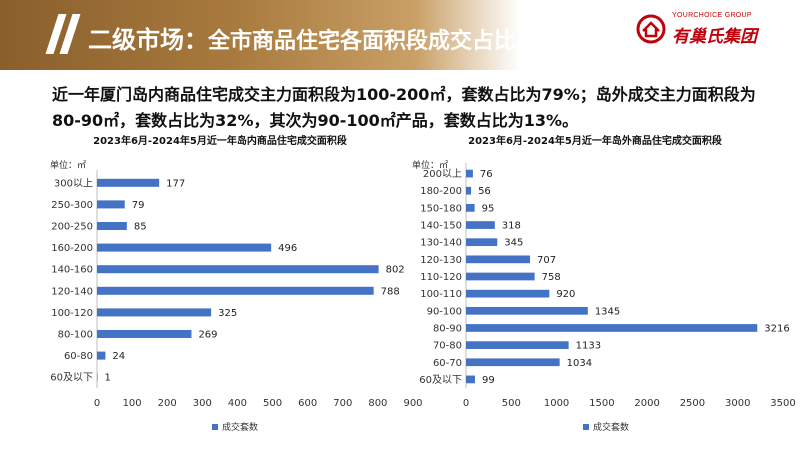 Image resolution: width=800 pixels, height=450 pixels. What do you see at coordinates (565, 294) in the screenshot?
I see `chart-outer-value-label: 920` at bounding box center [565, 294].